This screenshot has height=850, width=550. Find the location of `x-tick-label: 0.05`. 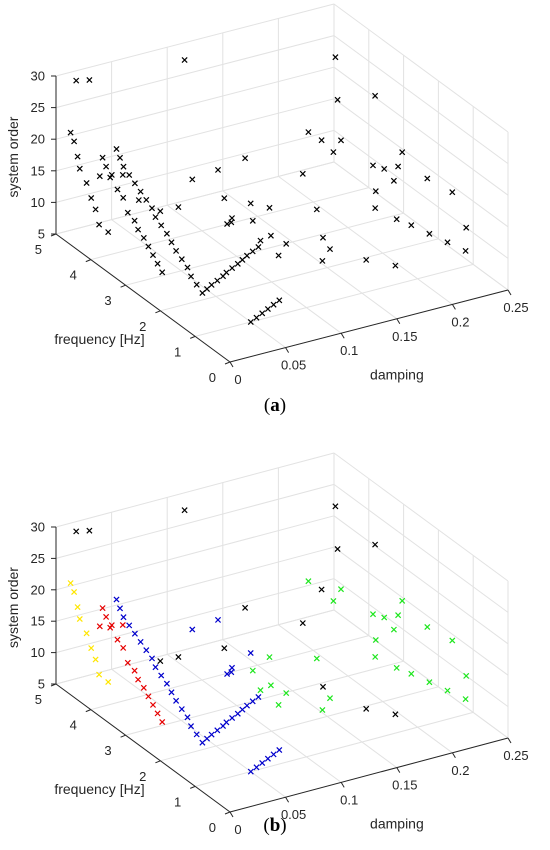

x-tick-label: 0.05 is located at coordinates (293, 365).